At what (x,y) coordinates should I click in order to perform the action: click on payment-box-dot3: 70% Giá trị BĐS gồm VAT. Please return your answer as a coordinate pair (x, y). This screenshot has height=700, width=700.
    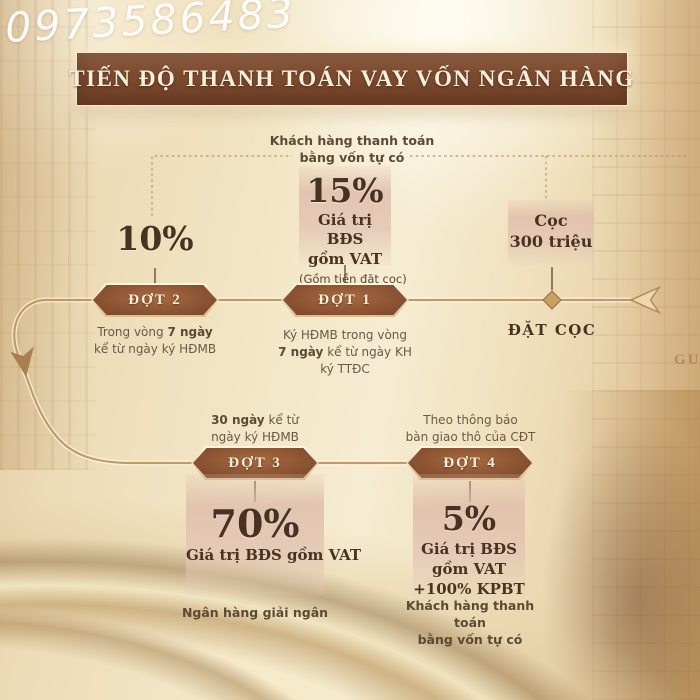
    Looking at the image, I should click on (274, 535).